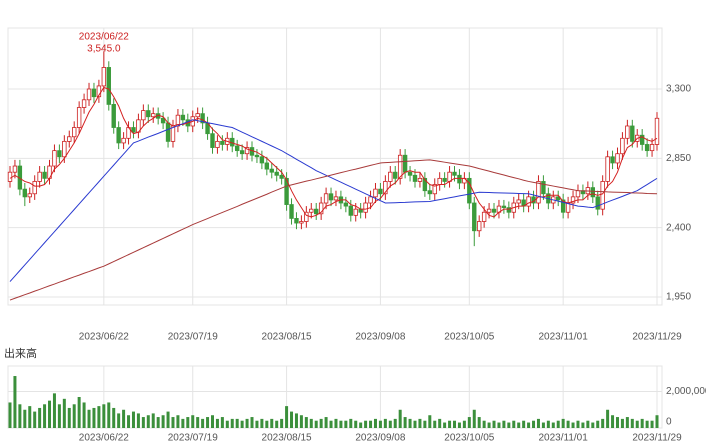 This screenshot has width=706, height=448. I want to click on y-tick-label: 2,000,000, so click(686, 391).